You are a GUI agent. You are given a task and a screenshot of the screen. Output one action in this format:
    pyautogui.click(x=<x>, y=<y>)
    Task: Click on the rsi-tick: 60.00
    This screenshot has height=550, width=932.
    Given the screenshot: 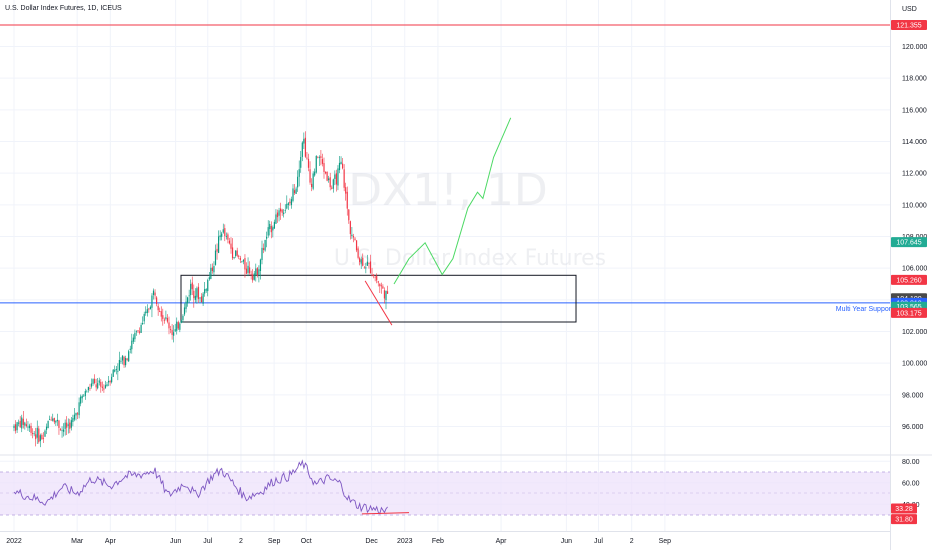 What is the action you would take?
    pyautogui.click(x=911, y=483)
    